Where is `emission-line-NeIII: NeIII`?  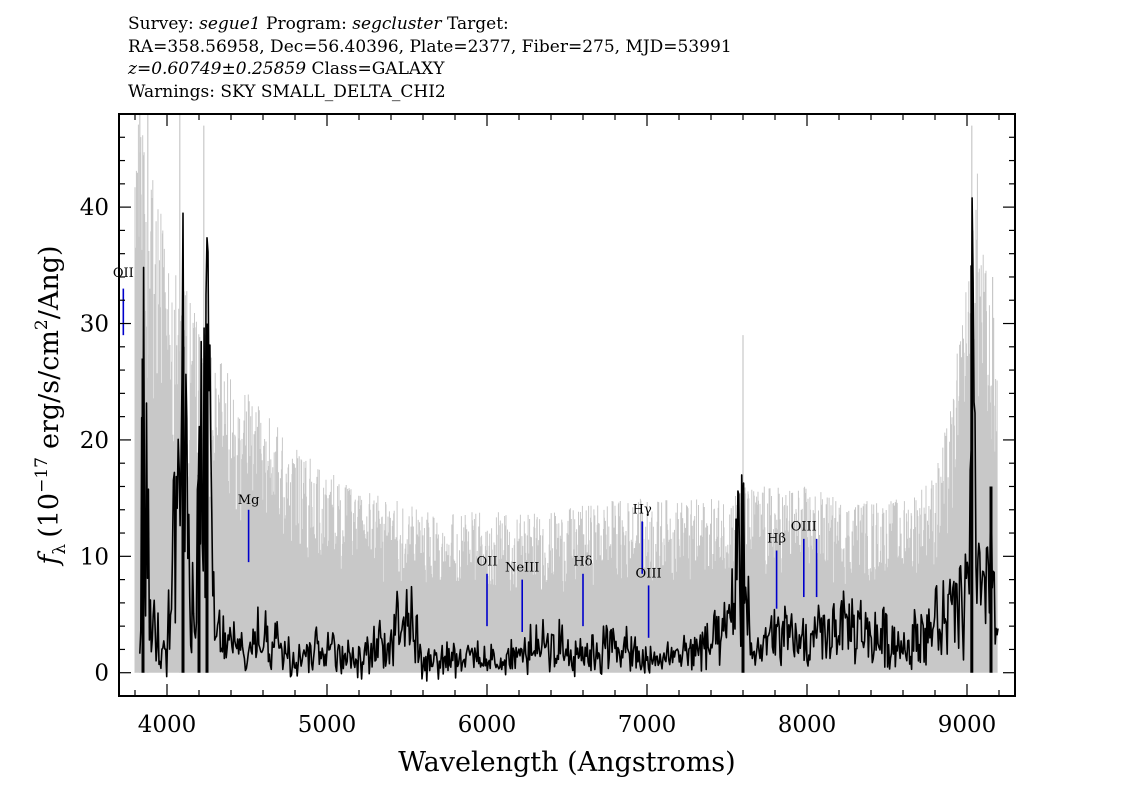 emission-line-NeIII: NeIII is located at coordinates (522, 596).